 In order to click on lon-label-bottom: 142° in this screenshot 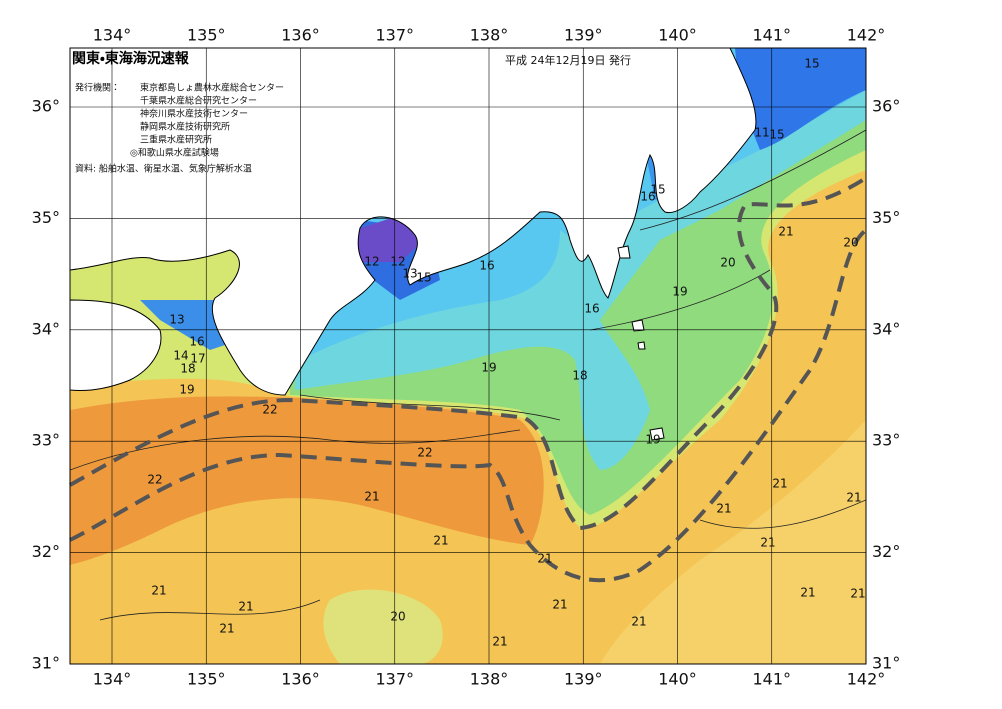, I will do `click(866, 679)`.